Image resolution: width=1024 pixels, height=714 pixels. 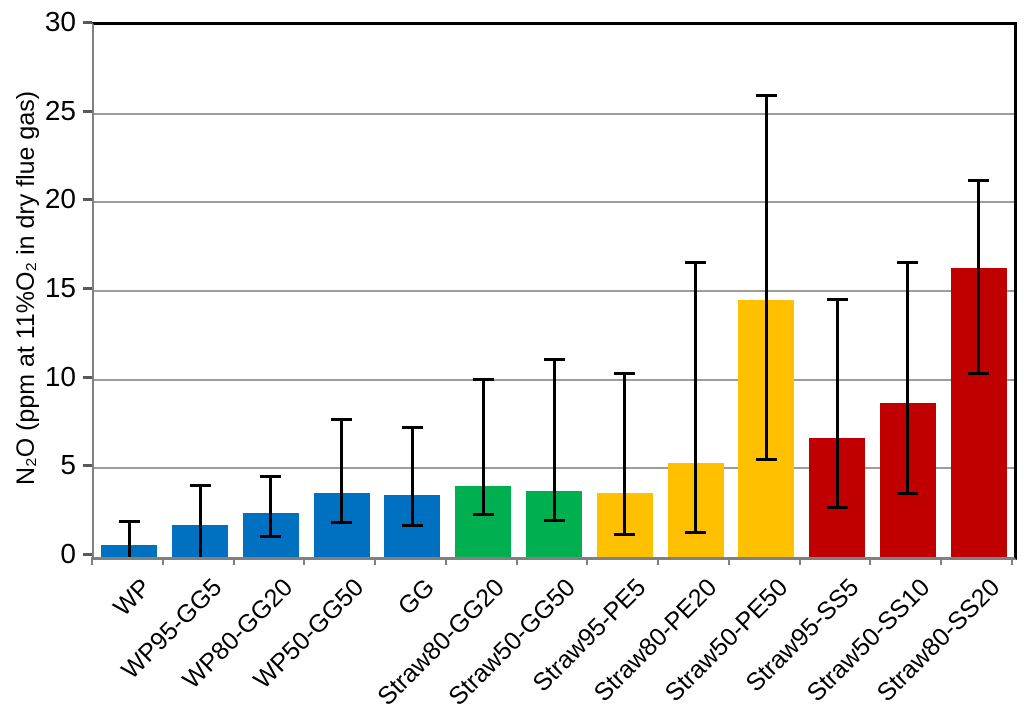 I want to click on error-cap-top-GG, so click(x=412, y=427).